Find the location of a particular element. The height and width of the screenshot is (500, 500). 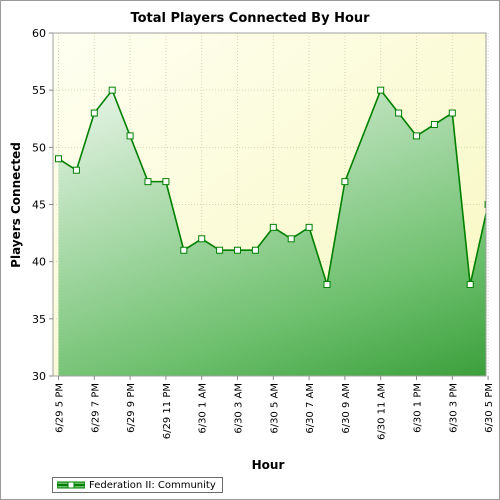

y-axis-ticks: 30 35 40 45 50 55 60 is located at coordinates (42, 205).